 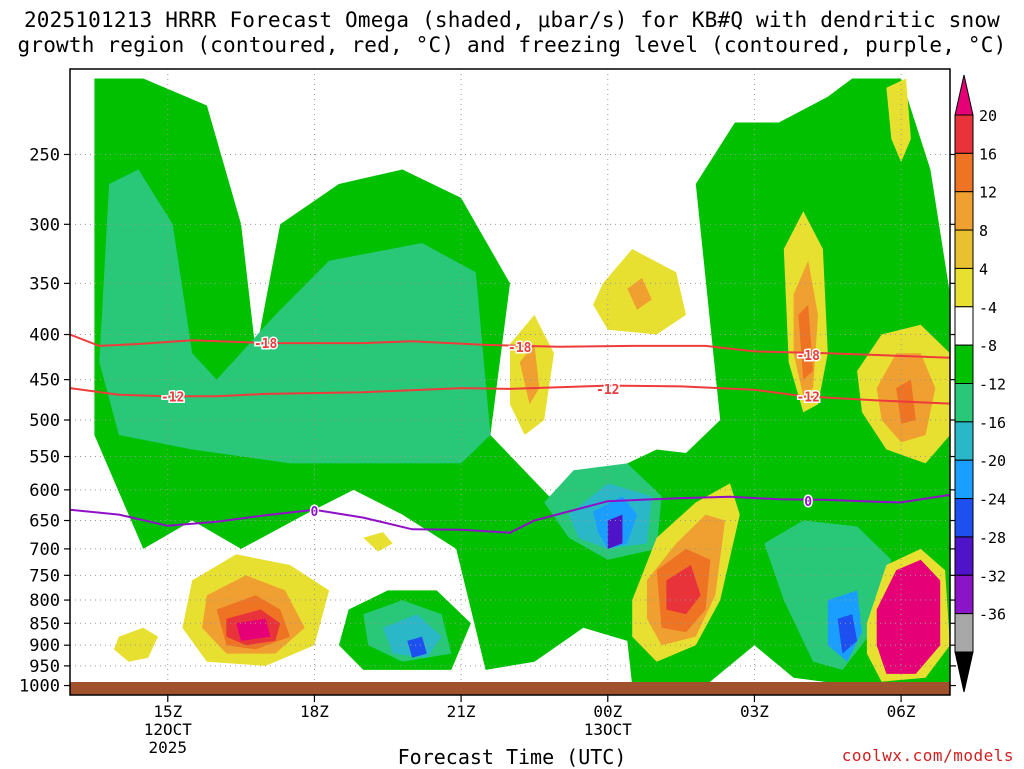 What do you see at coordinates (39, 687) in the screenshot?
I see `y-tick-label: 1000` at bounding box center [39, 687].